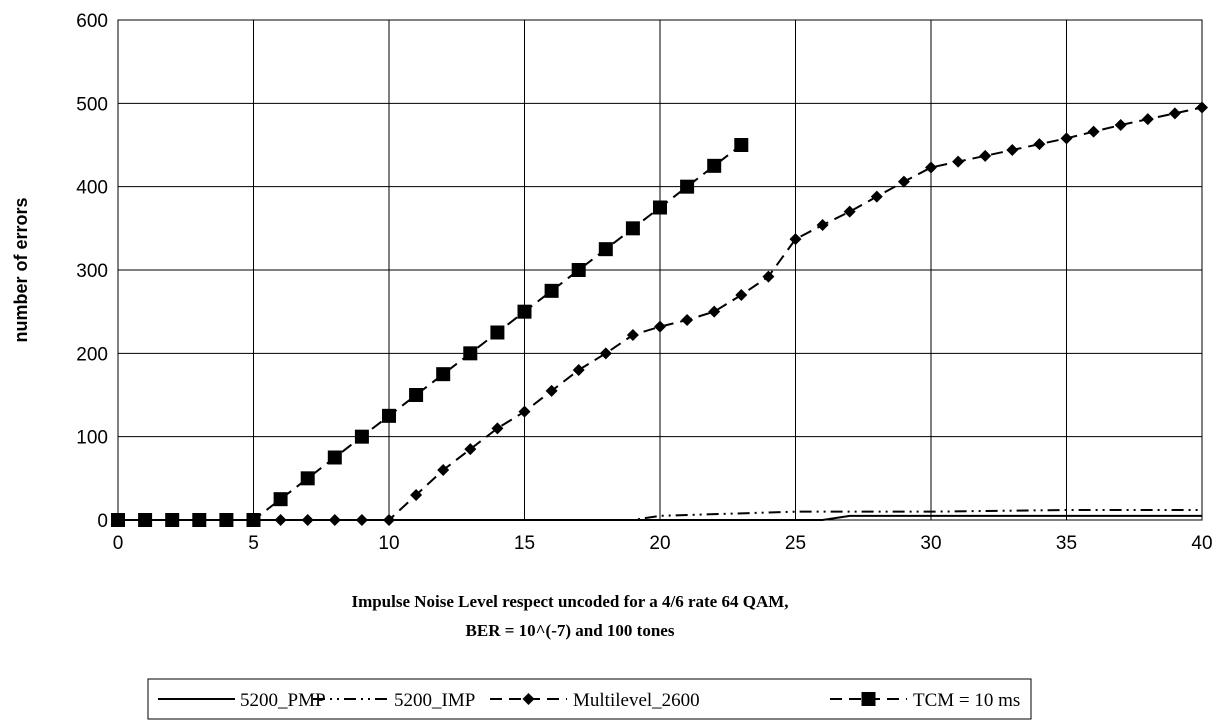  What do you see at coordinates (636, 700) in the screenshot?
I see `legend-label: Multilevel_2600` at bounding box center [636, 700].